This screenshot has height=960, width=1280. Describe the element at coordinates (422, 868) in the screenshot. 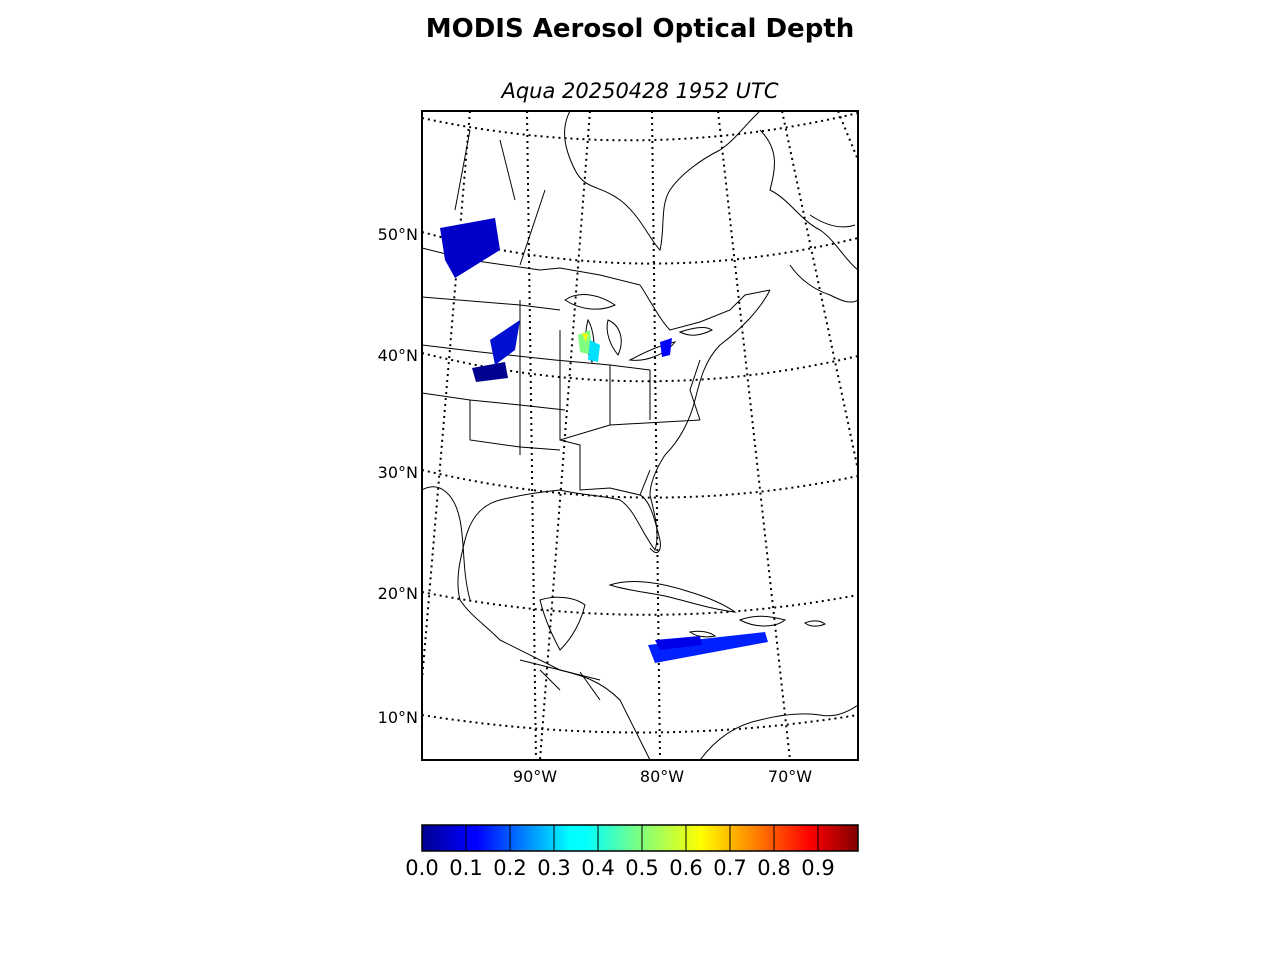

I see `colorbar-label: 0.0` at that location.